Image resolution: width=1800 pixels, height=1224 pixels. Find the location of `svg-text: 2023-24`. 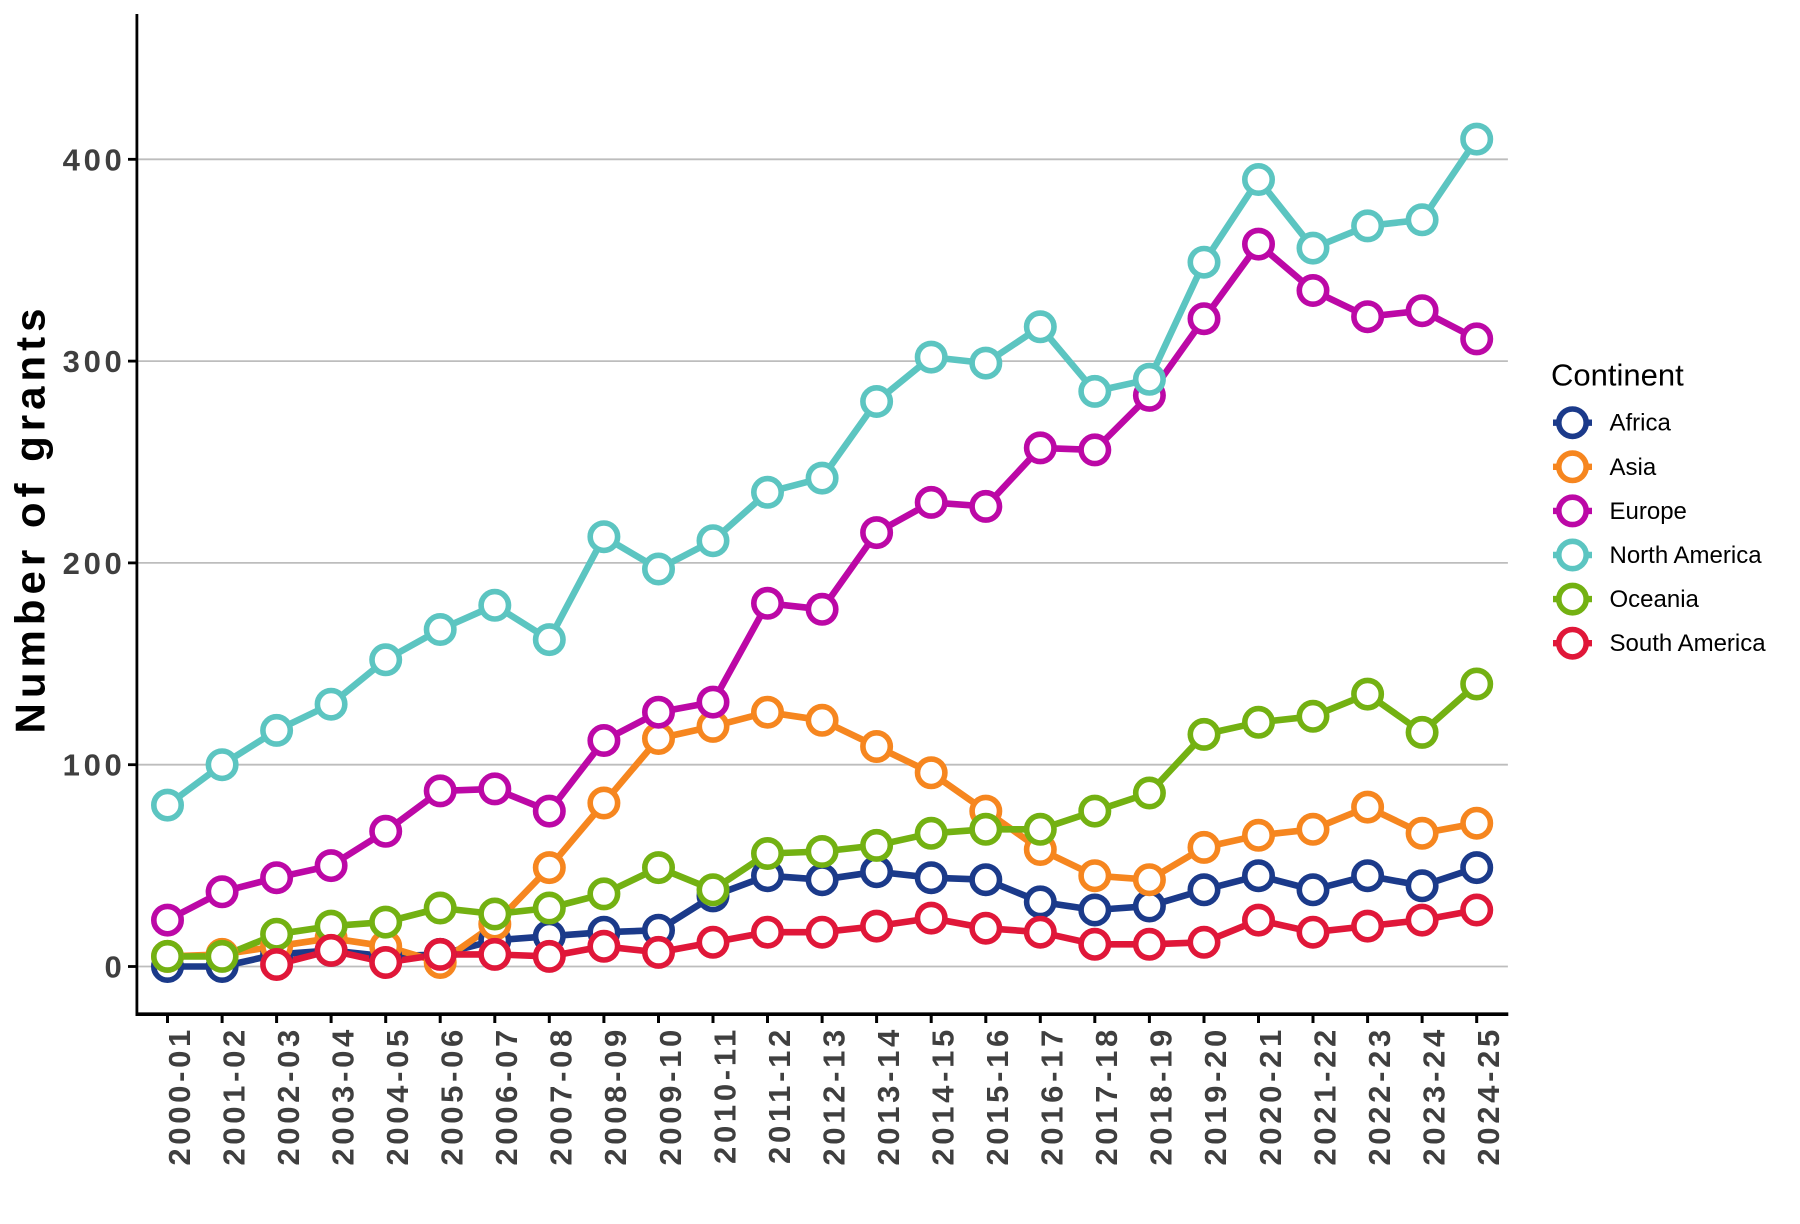

svg-text: 2023-24 is located at coordinates (1433, 1096).